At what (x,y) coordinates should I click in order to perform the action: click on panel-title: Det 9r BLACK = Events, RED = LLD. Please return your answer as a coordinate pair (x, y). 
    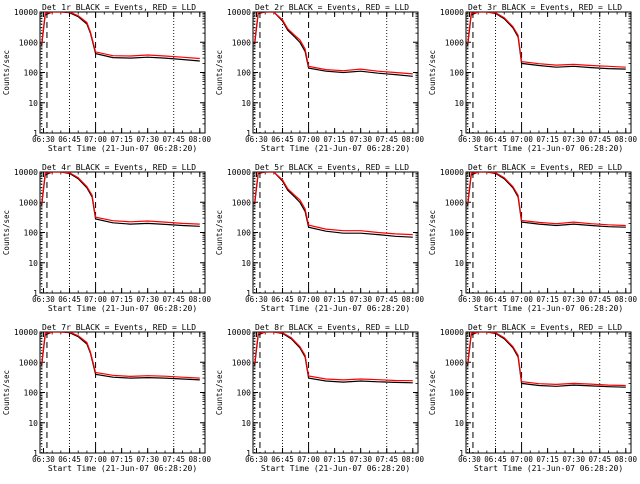
    Looking at the image, I should click on (545, 327).